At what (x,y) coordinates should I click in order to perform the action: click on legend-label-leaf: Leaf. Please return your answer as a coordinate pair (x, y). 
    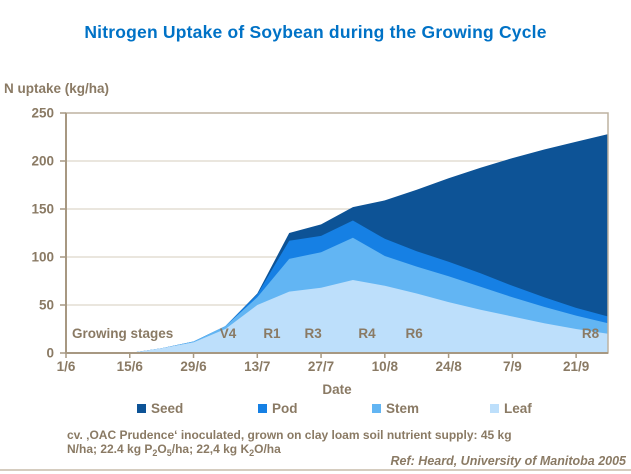
    Looking at the image, I should click on (518, 408).